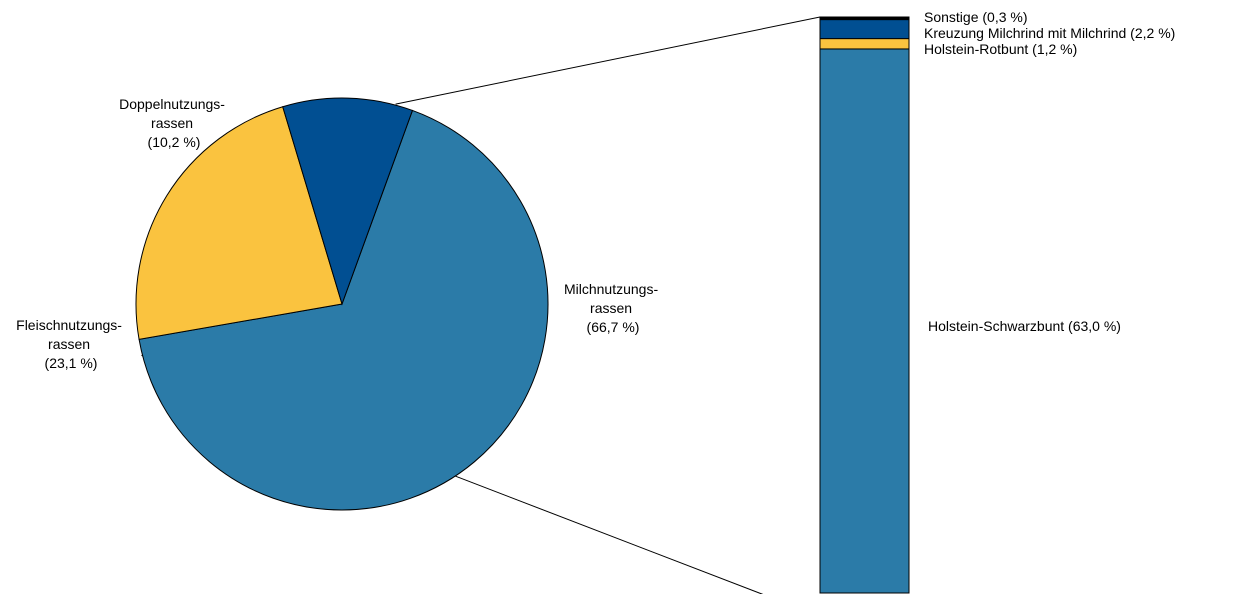  I want to click on bar-segment-kreuzung, so click(864, 29).